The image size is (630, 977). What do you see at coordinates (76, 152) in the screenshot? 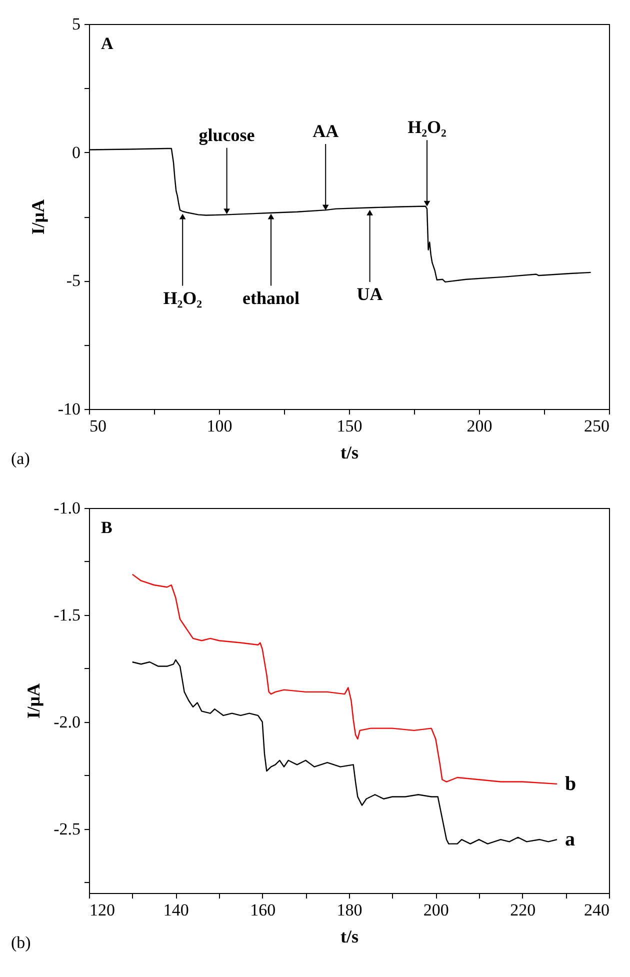
I see `y-tick-label: 0` at bounding box center [76, 152].